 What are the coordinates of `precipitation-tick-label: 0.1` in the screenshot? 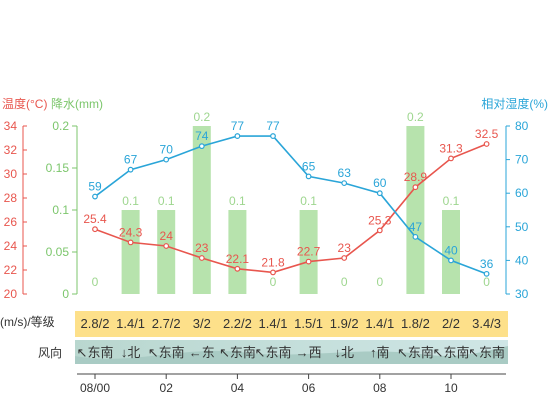 It's located at (60, 210).